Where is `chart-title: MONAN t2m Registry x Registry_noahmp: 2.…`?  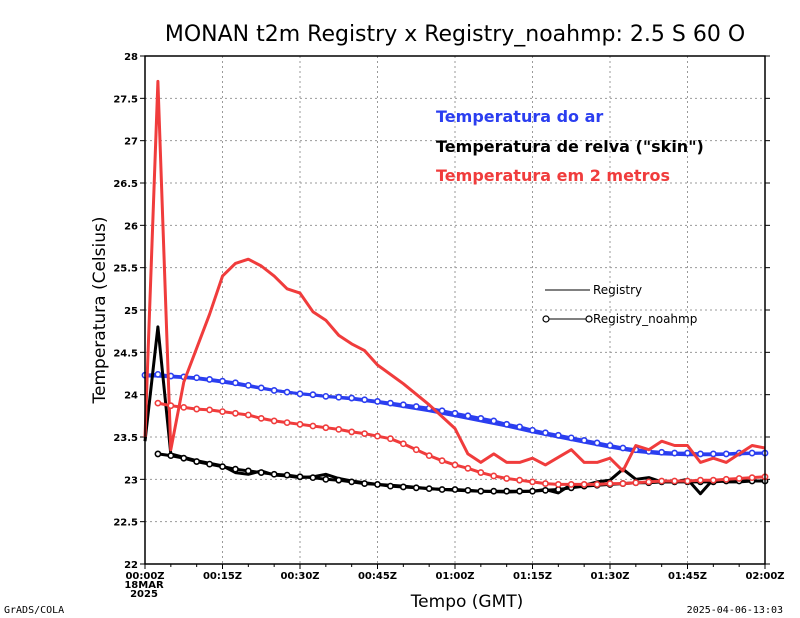
chart-title: MONAN t2m Registry x Registry_noahmp: 2.… is located at coordinates (455, 34).